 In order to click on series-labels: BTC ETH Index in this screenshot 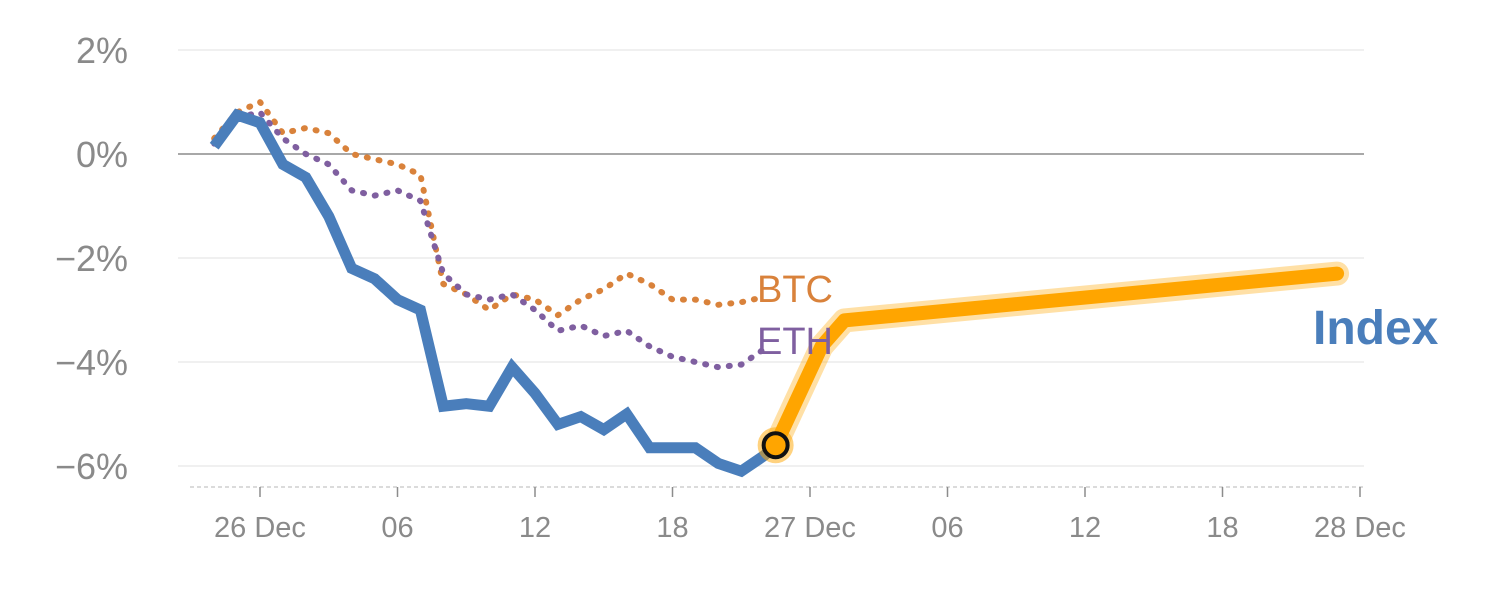, I will do `click(1098, 316)`.